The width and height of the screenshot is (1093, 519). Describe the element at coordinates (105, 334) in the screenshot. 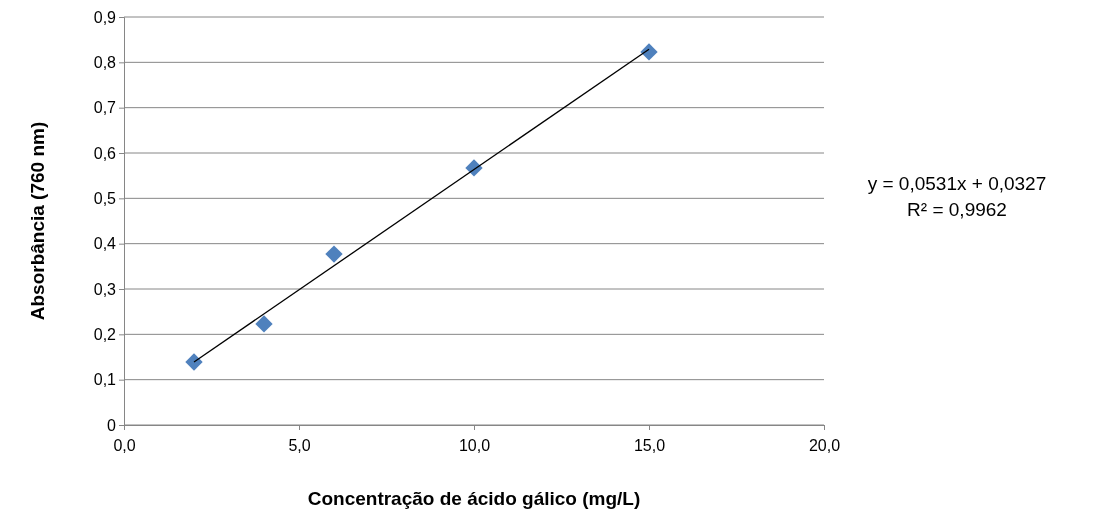

I see `y-tick-label: 0,2` at that location.